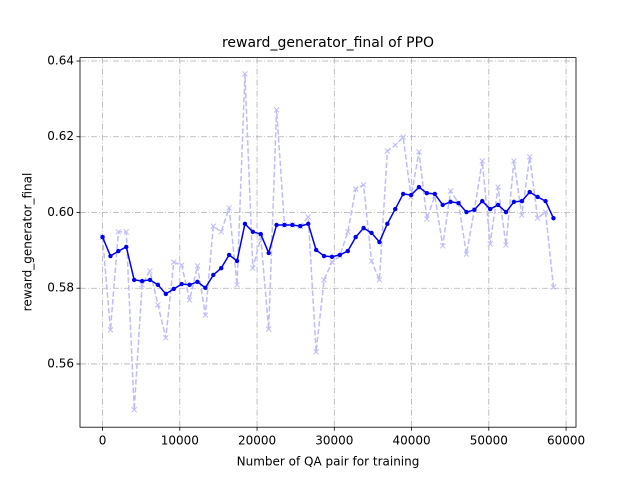  I want to click on y-tick-label: 0.62, so click(60, 136).